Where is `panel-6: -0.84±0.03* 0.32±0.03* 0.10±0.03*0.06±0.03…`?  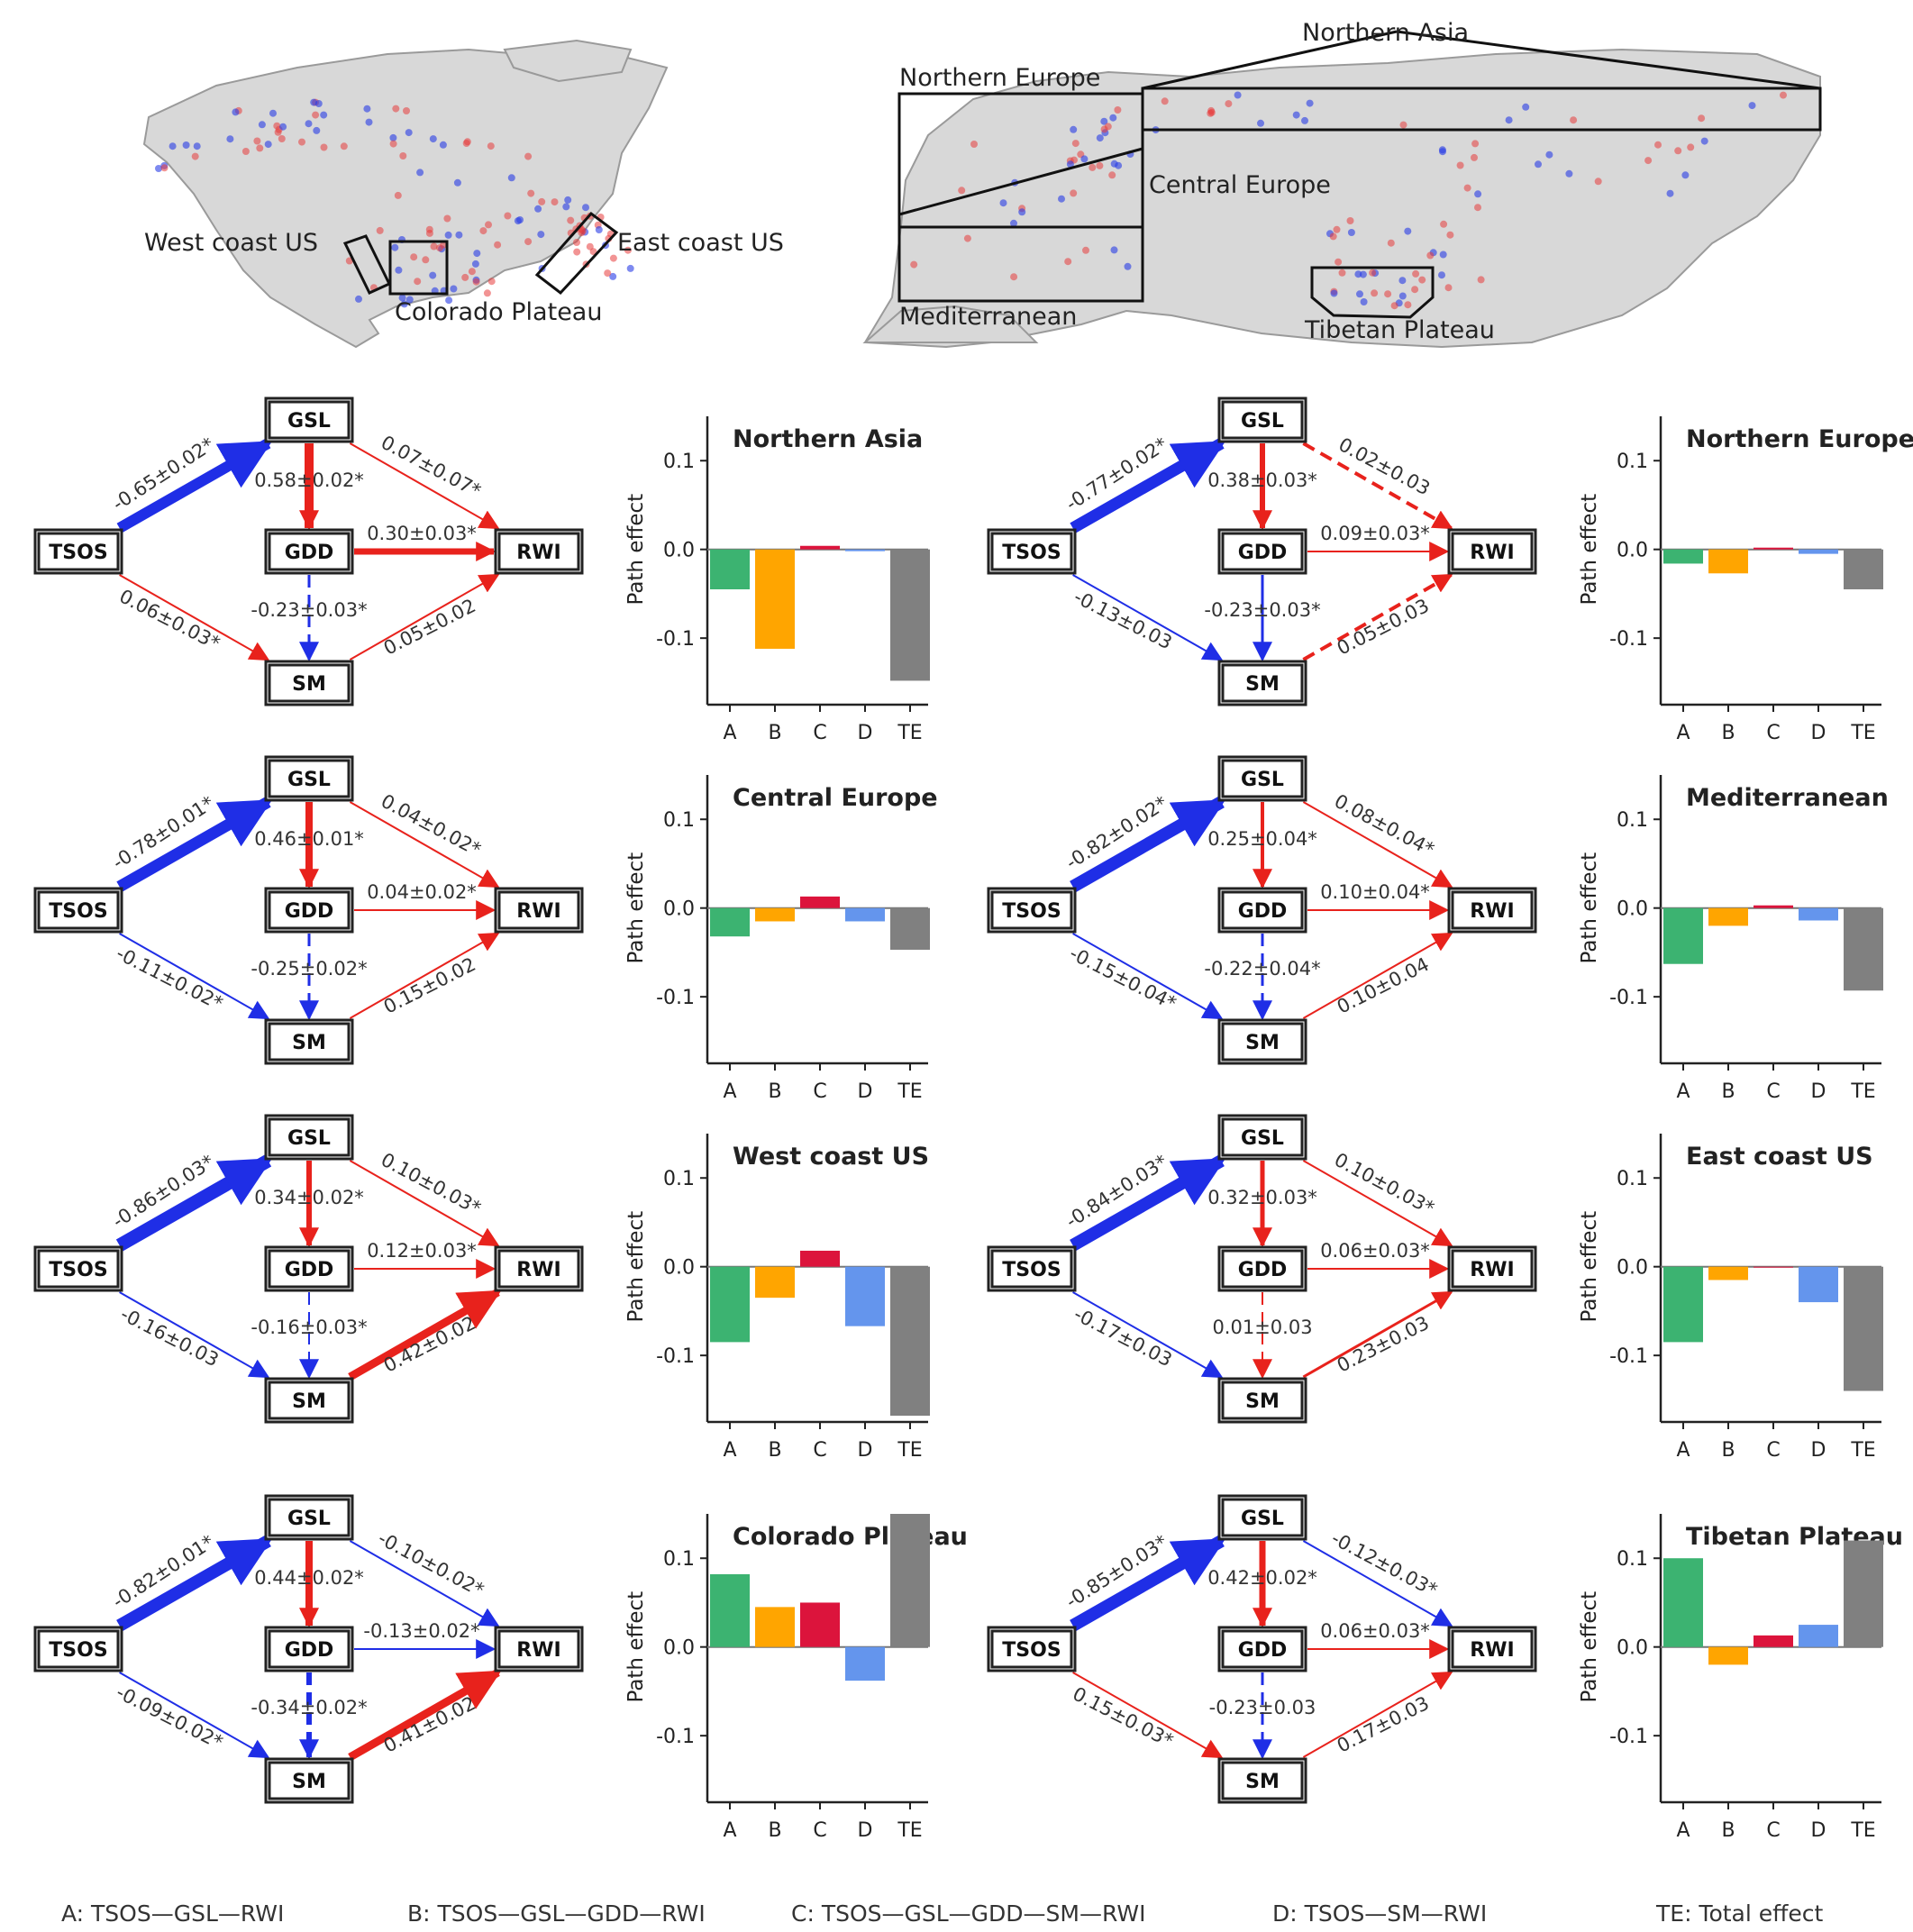
panel-6: -0.84±0.03* 0.32±0.03* 0.10±0.03*0.06±0.03… is located at coordinates (1435, 1288).